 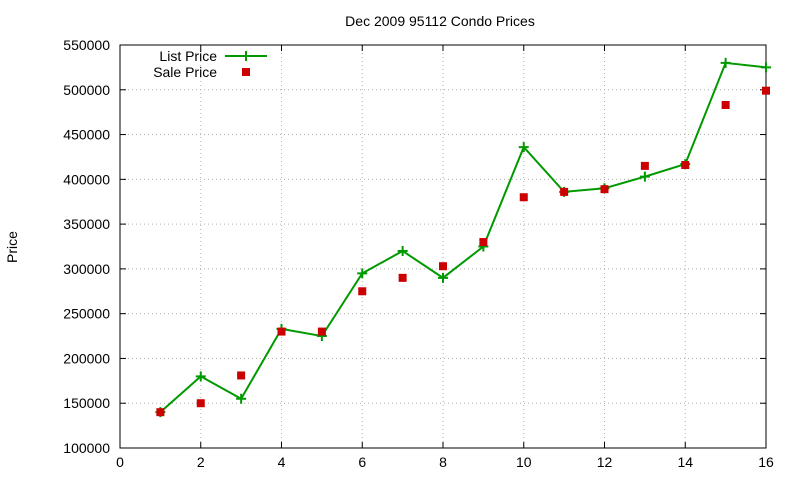 I want to click on x-tick-label: 8, so click(x=443, y=462).